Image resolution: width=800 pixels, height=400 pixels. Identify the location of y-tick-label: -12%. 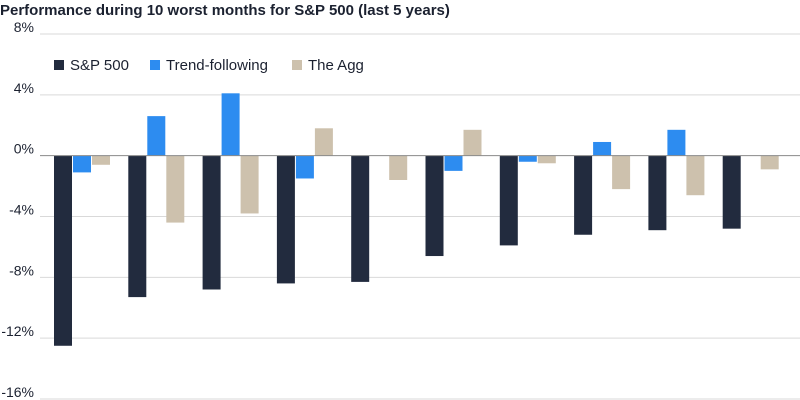
(17, 331).